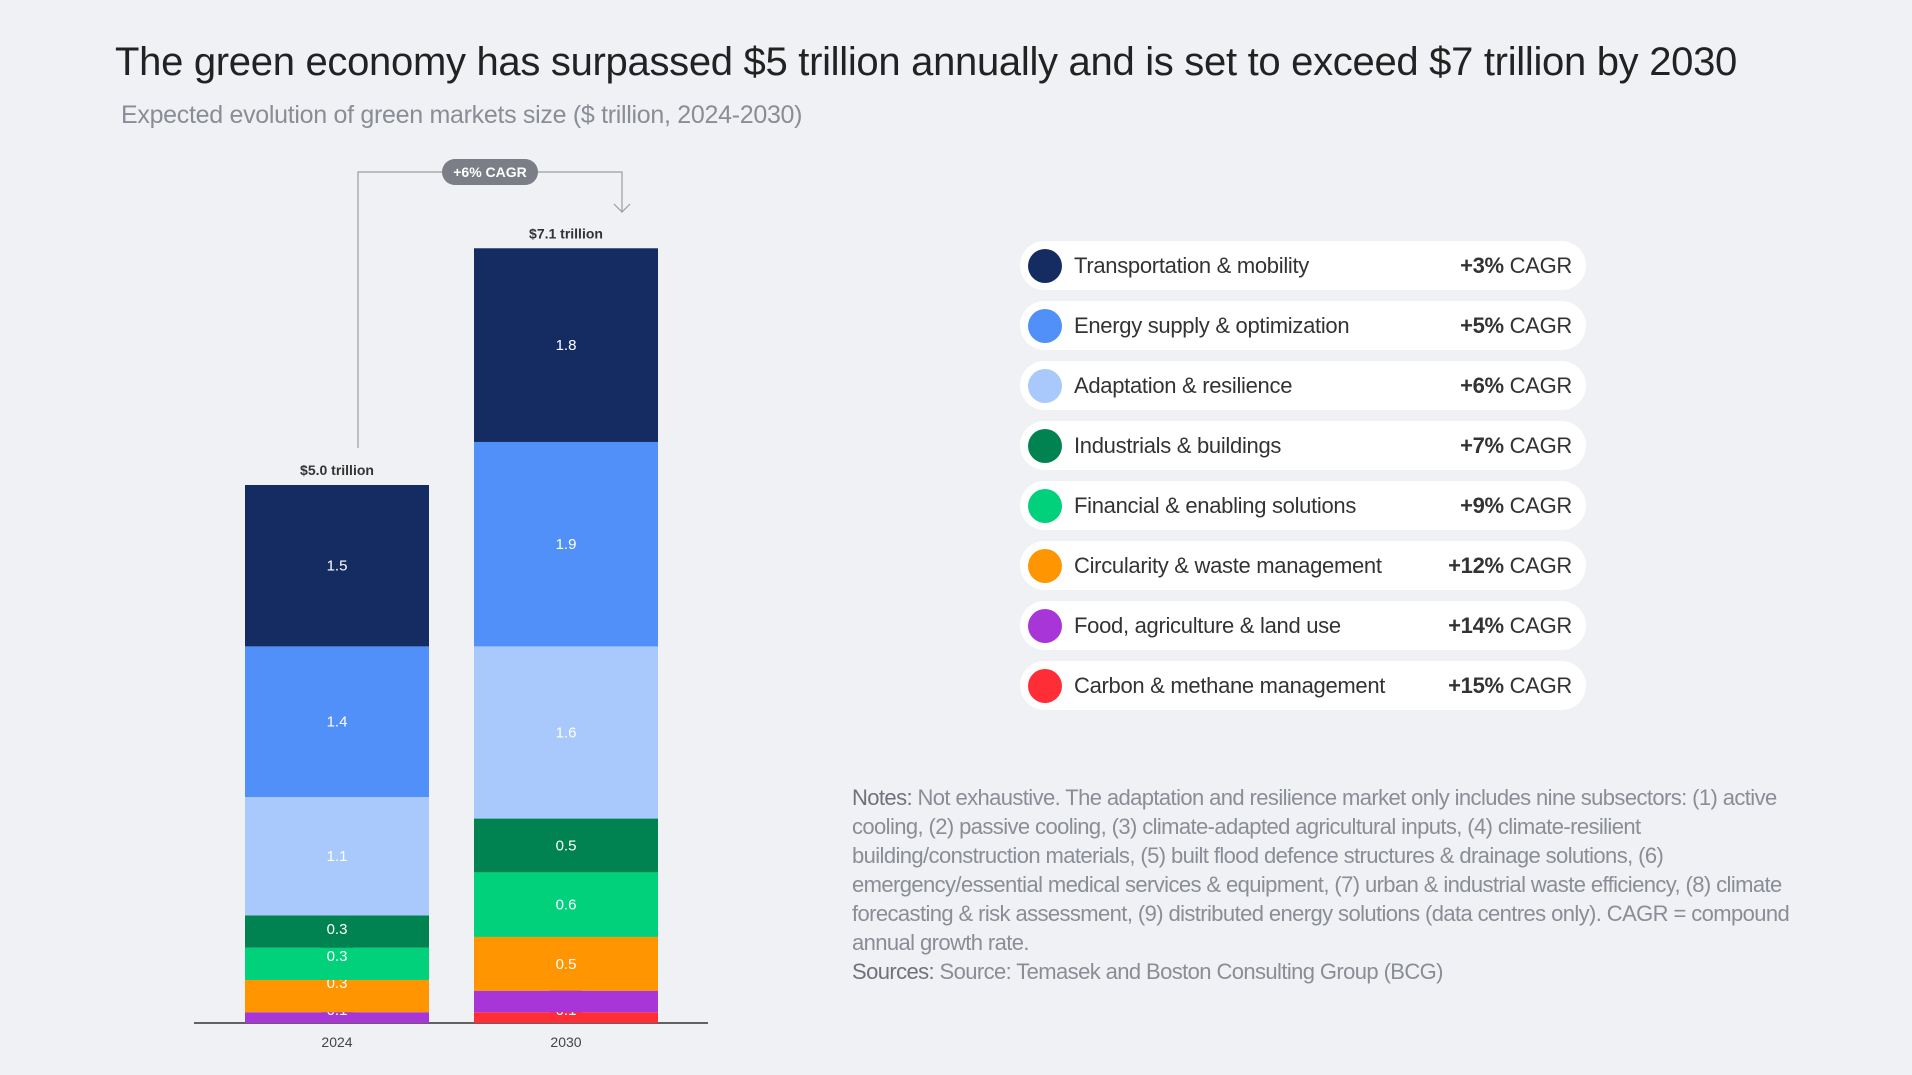 Image resolution: width=1912 pixels, height=1075 pixels. Describe the element at coordinates (882, 797) in the screenshot. I see `notes-label: Notes:` at that location.